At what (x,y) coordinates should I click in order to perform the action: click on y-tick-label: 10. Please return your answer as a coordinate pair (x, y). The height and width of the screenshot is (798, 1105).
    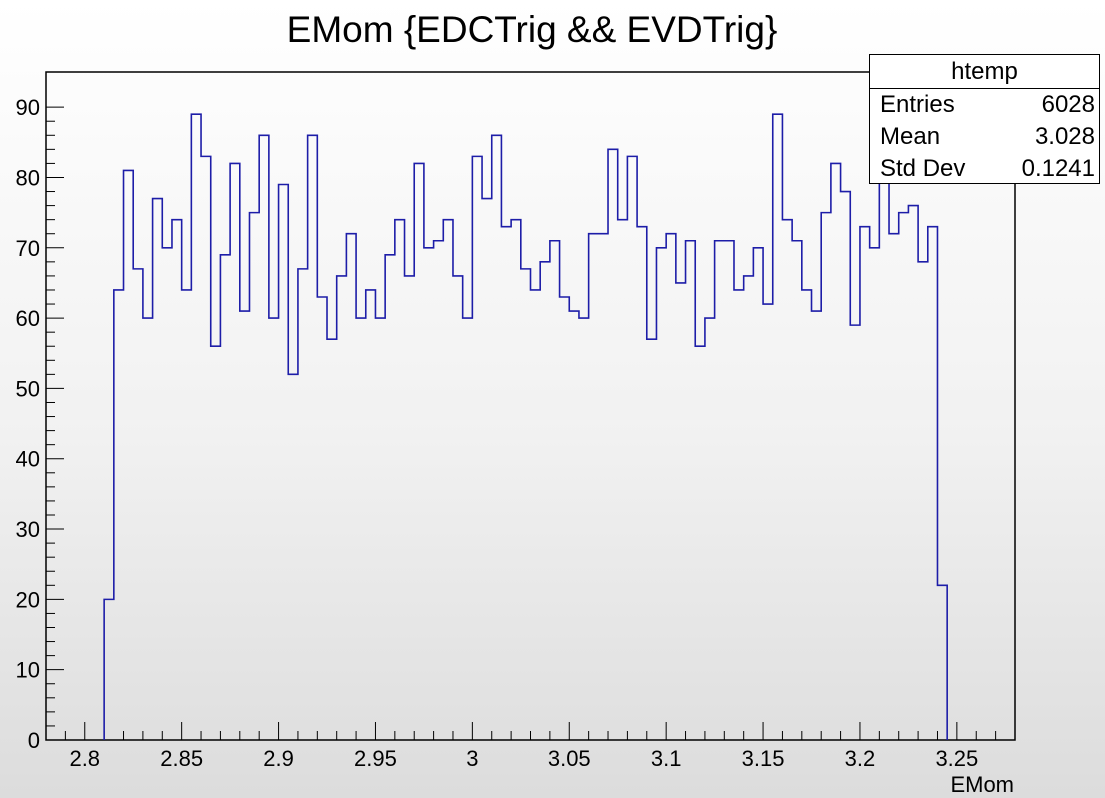
    Looking at the image, I should click on (28, 670).